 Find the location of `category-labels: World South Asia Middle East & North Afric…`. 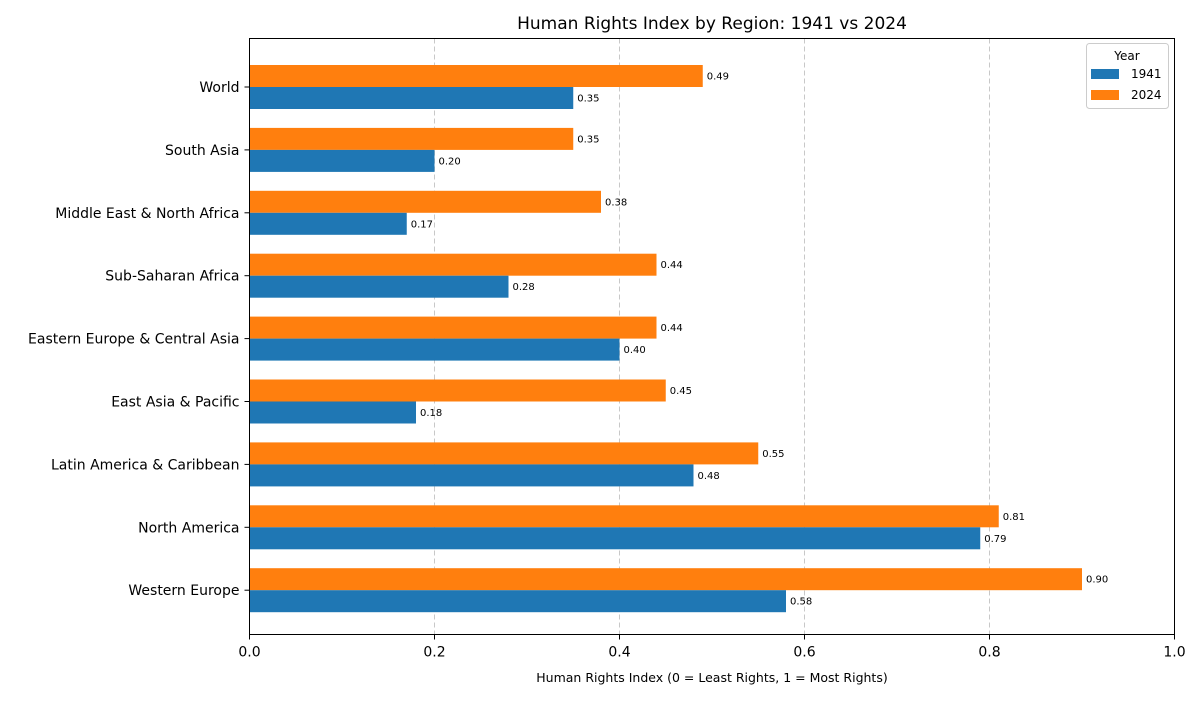

category-labels: World South Asia Middle East & North Afric… is located at coordinates (139, 339).